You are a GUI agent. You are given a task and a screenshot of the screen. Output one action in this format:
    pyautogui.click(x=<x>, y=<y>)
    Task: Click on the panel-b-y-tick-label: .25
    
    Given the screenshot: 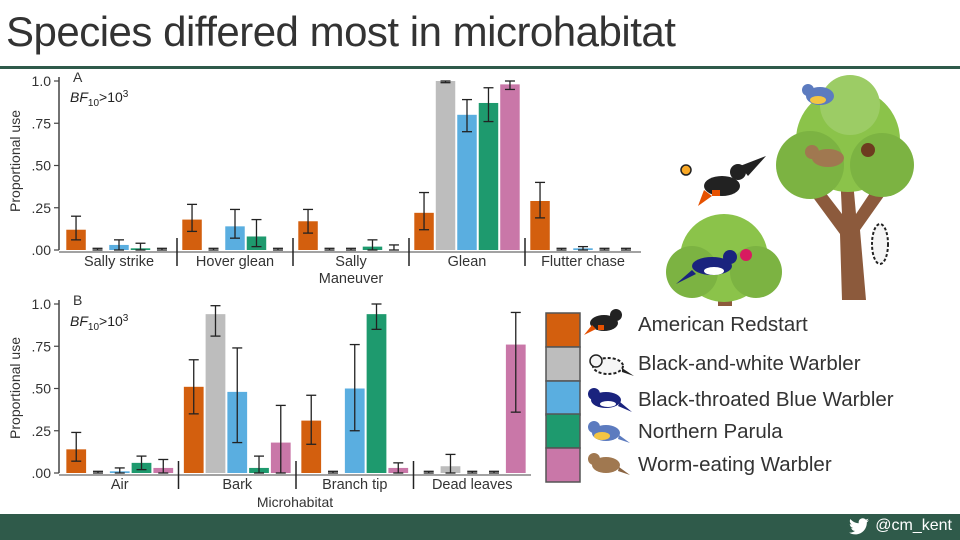 What is the action you would take?
    pyautogui.click(x=42, y=431)
    